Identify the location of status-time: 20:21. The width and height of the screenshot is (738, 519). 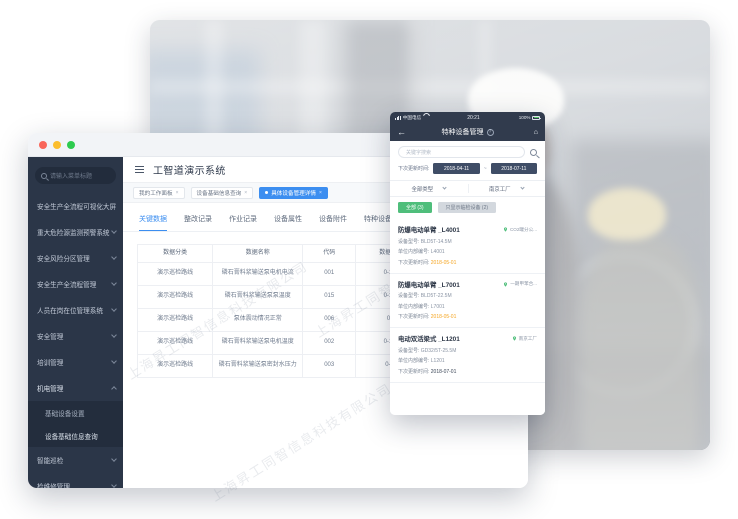
(473, 117).